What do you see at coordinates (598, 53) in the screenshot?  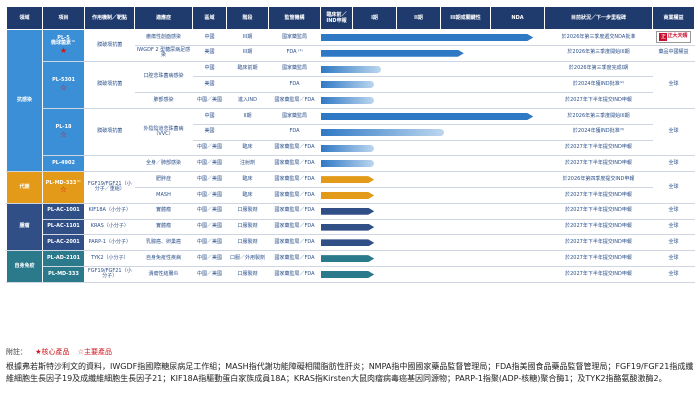 I see `milestone-cell: 於2026年第三季度開始III期` at bounding box center [598, 53].